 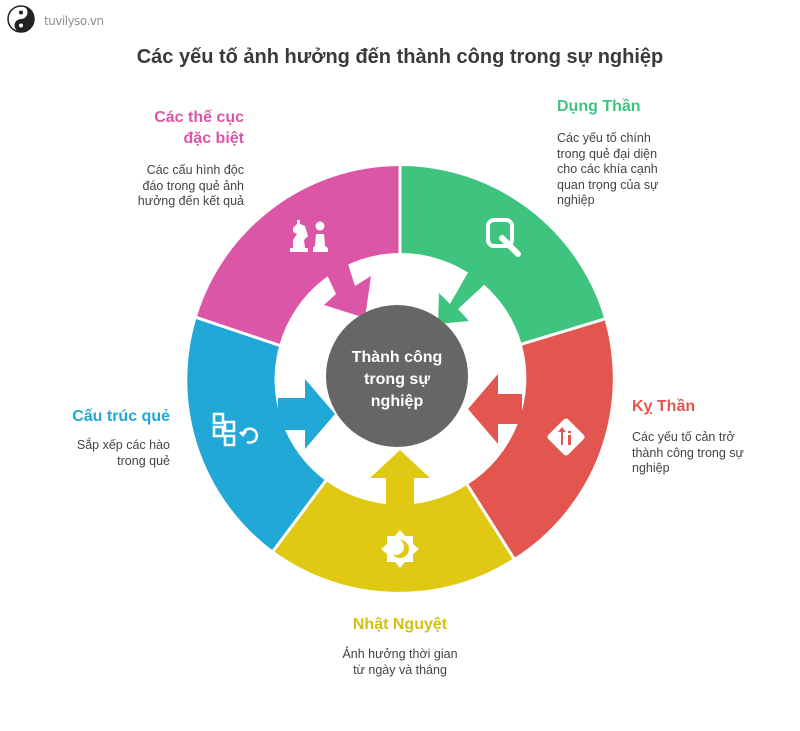 I want to click on label-cau-truc-que: Cấu trúc quẻ, so click(x=121, y=416).